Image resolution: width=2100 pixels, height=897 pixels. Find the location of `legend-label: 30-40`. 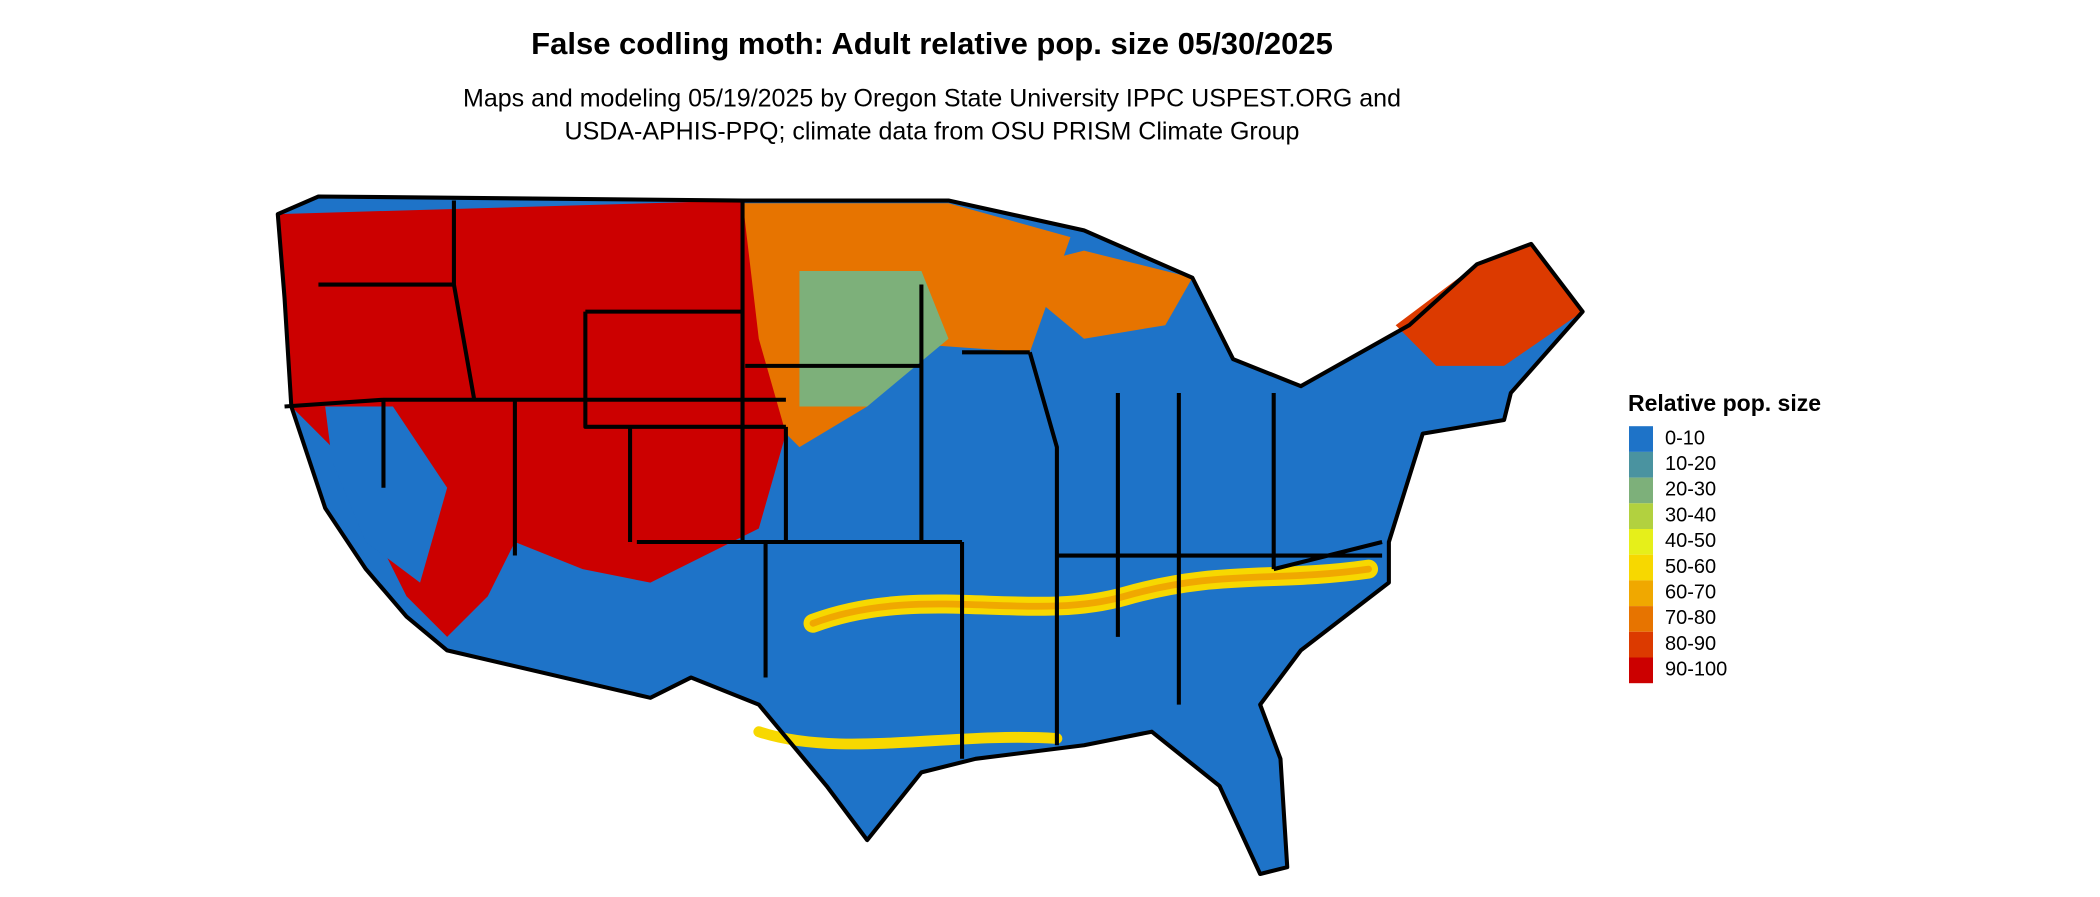

legend-label: 30-40 is located at coordinates (1690, 515).